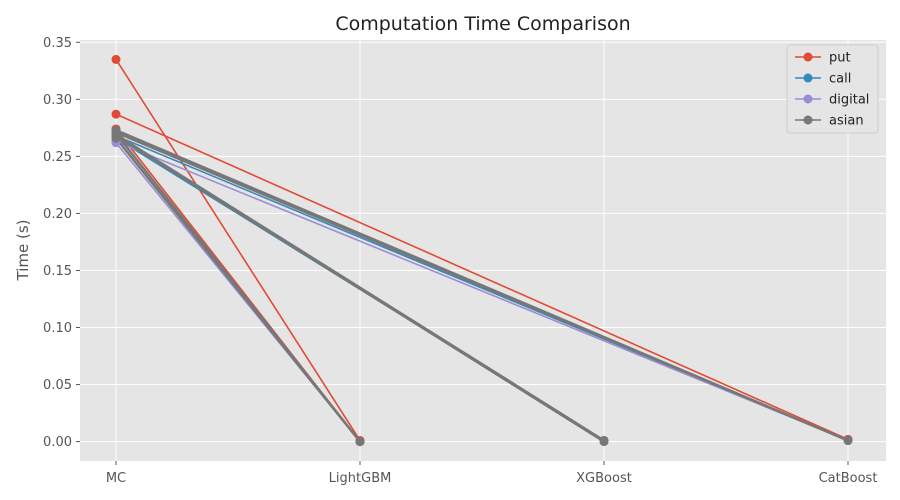 The width and height of the screenshot is (900, 500). Describe the element at coordinates (808, 57) in the screenshot. I see `legend-marker-put` at that location.